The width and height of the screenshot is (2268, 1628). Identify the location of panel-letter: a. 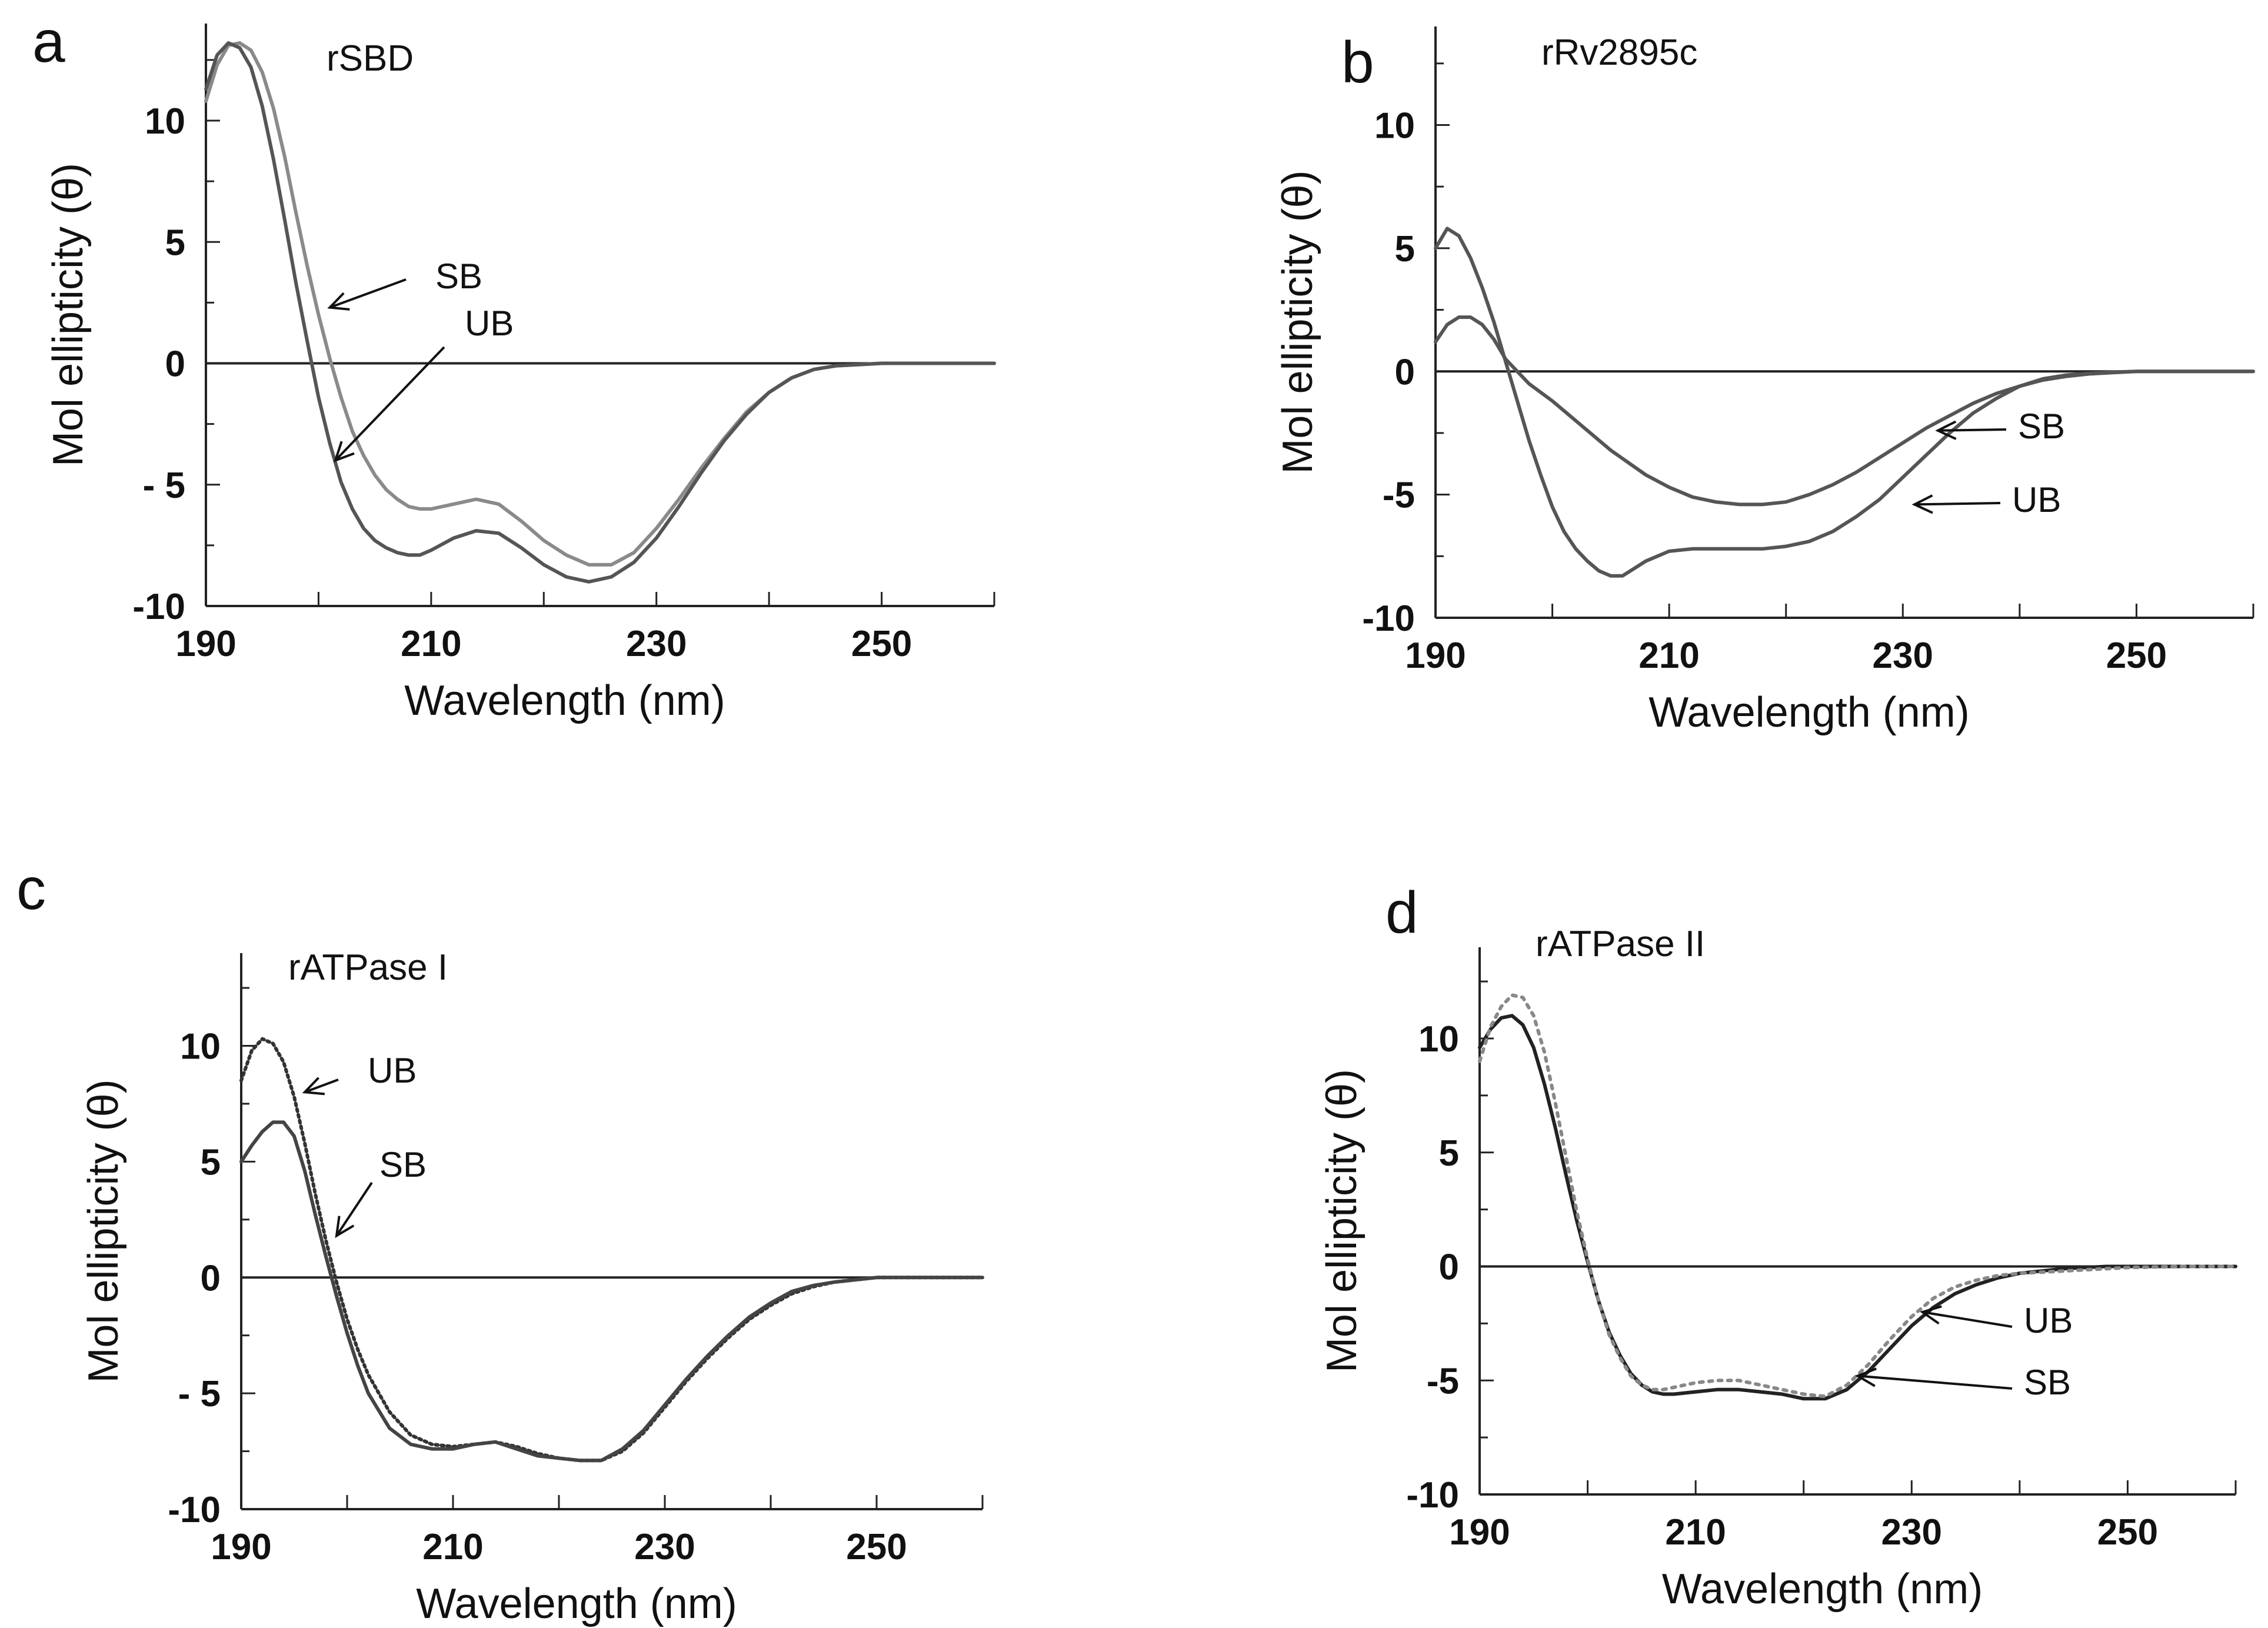
(49, 42).